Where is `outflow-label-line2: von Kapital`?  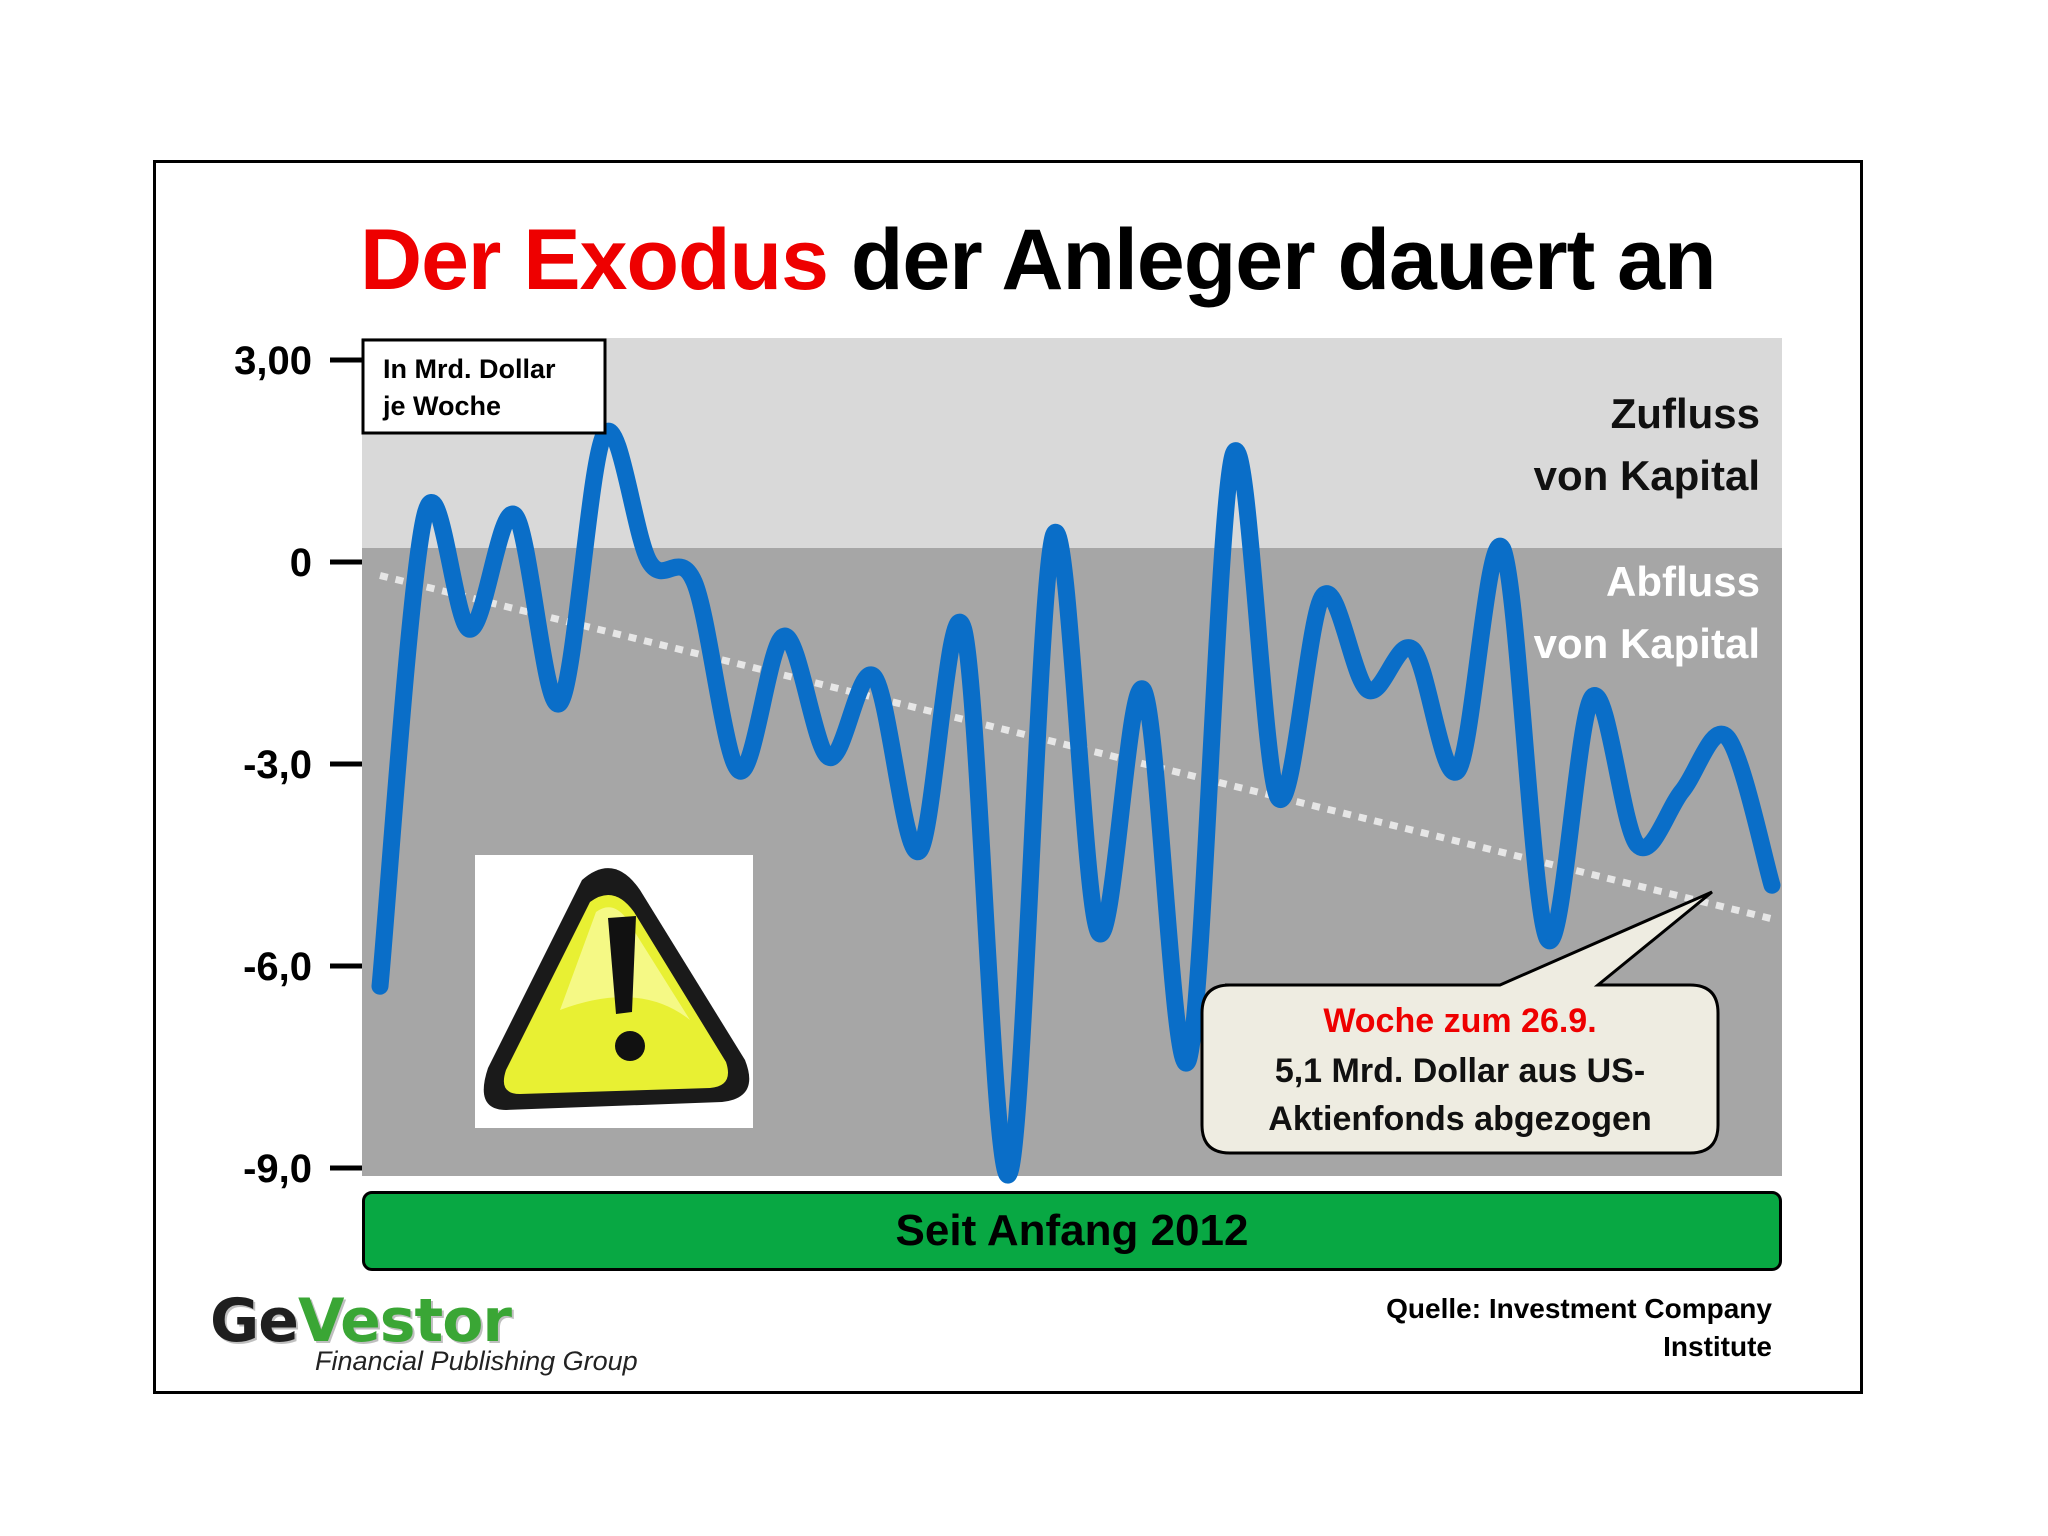
outflow-label-line2: von Kapital is located at coordinates (1647, 643).